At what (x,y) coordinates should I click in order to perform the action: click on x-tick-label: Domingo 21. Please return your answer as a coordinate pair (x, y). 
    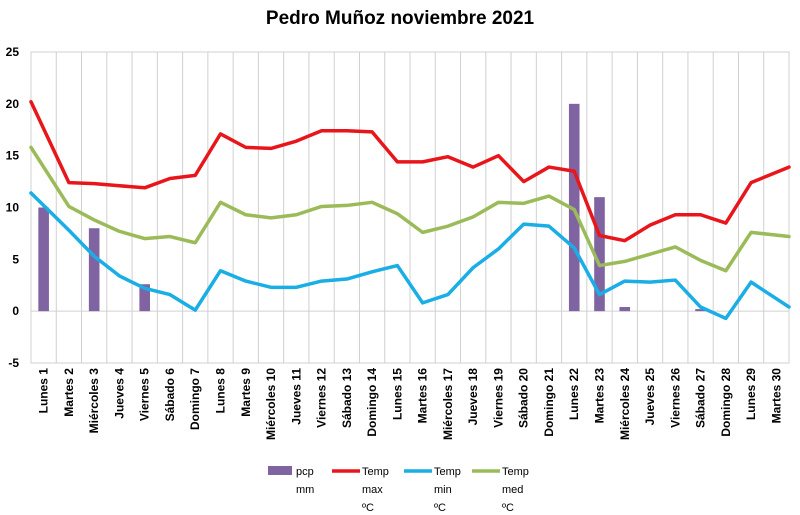
    Looking at the image, I should click on (549, 402).